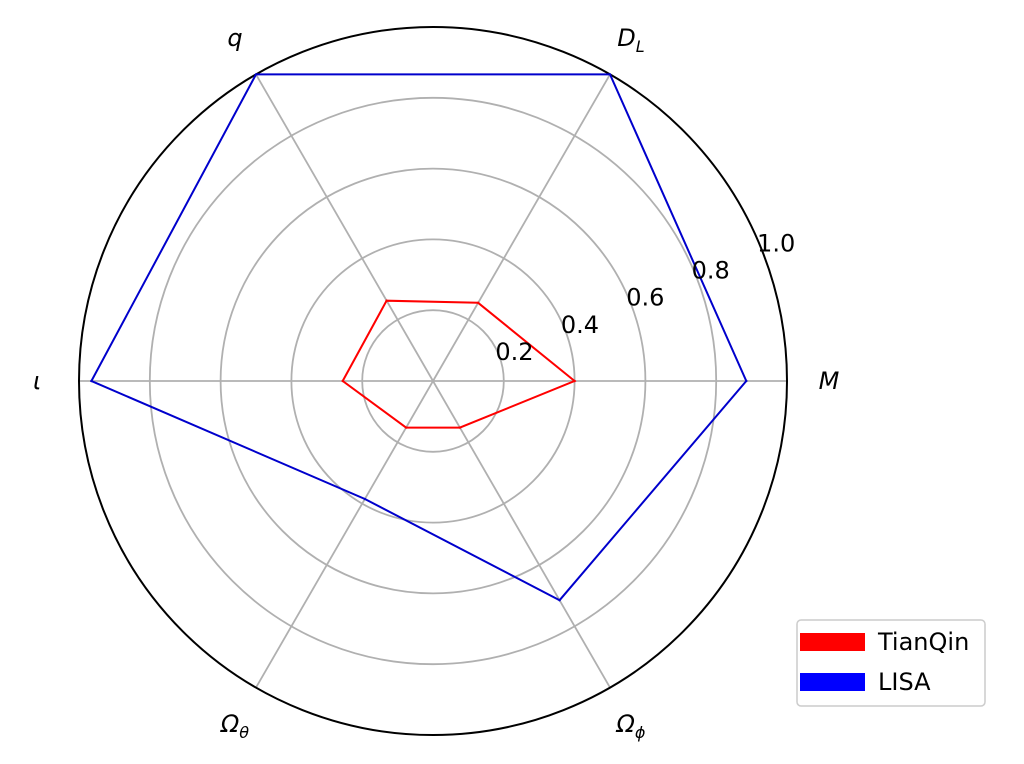 This screenshot has width=1024, height=764. I want to click on axis-label-main: ι, so click(37, 381).